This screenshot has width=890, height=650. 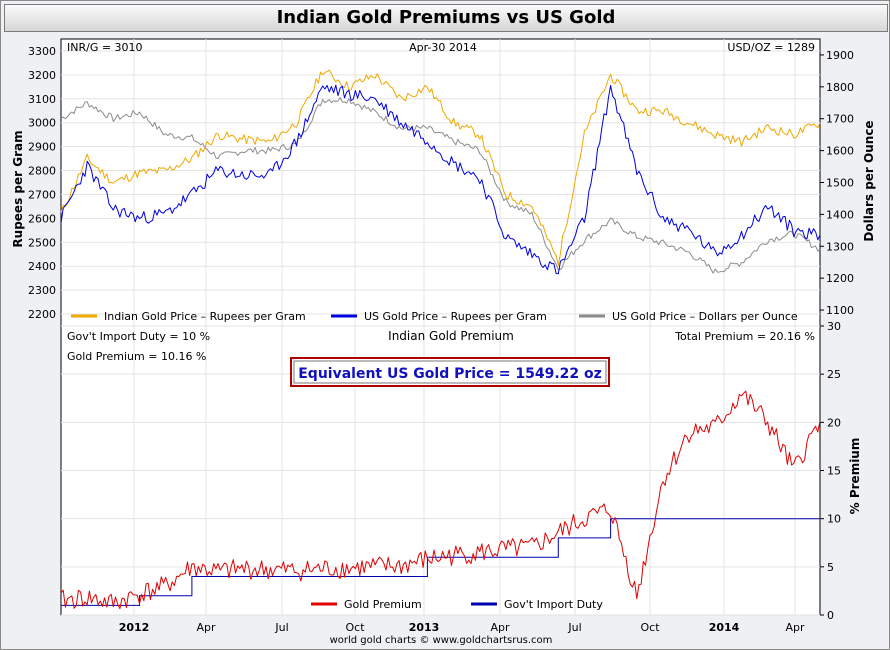 What do you see at coordinates (42, 75) in the screenshot?
I see `y-tick-left: 3200` at bounding box center [42, 75].